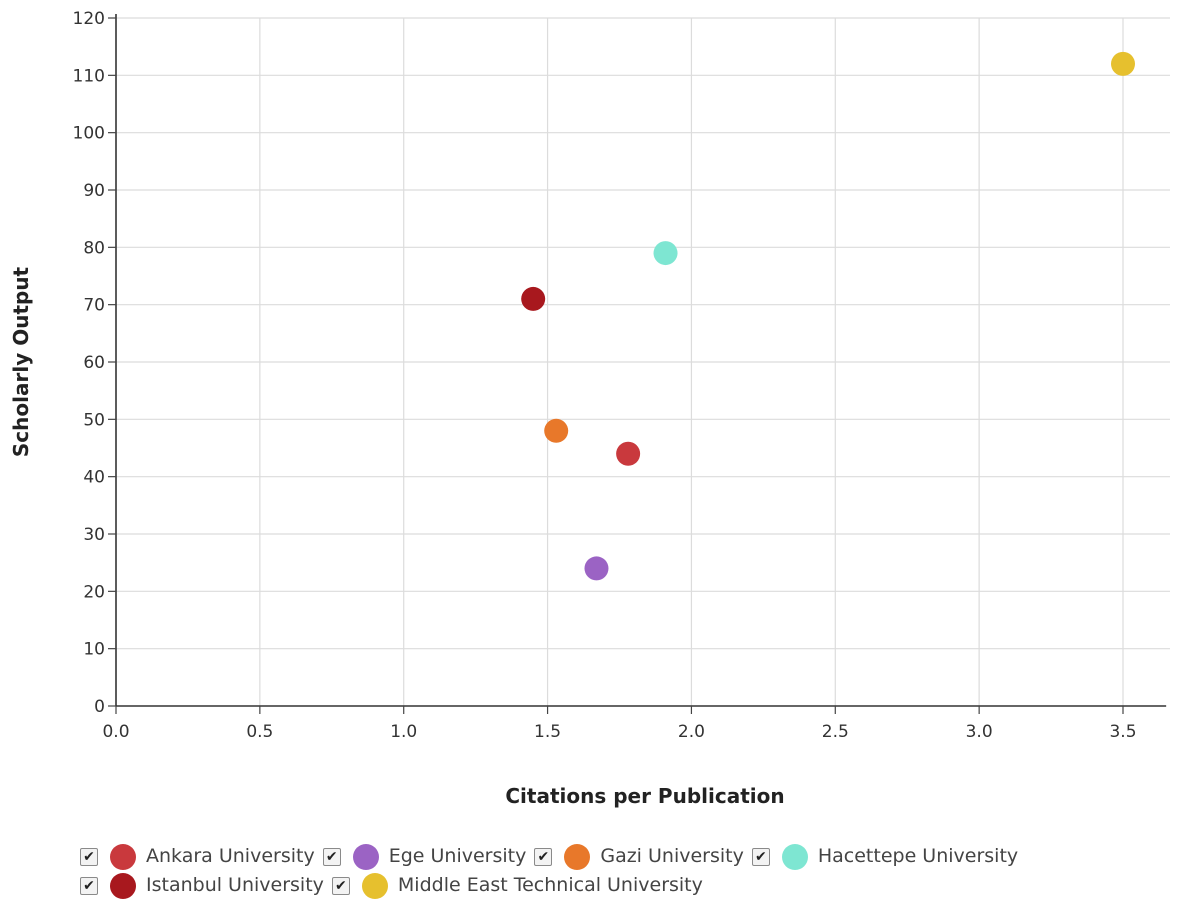 The height and width of the screenshot is (901, 1179). Describe the element at coordinates (94, 478) in the screenshot. I see `y-tick-label: 40` at that location.